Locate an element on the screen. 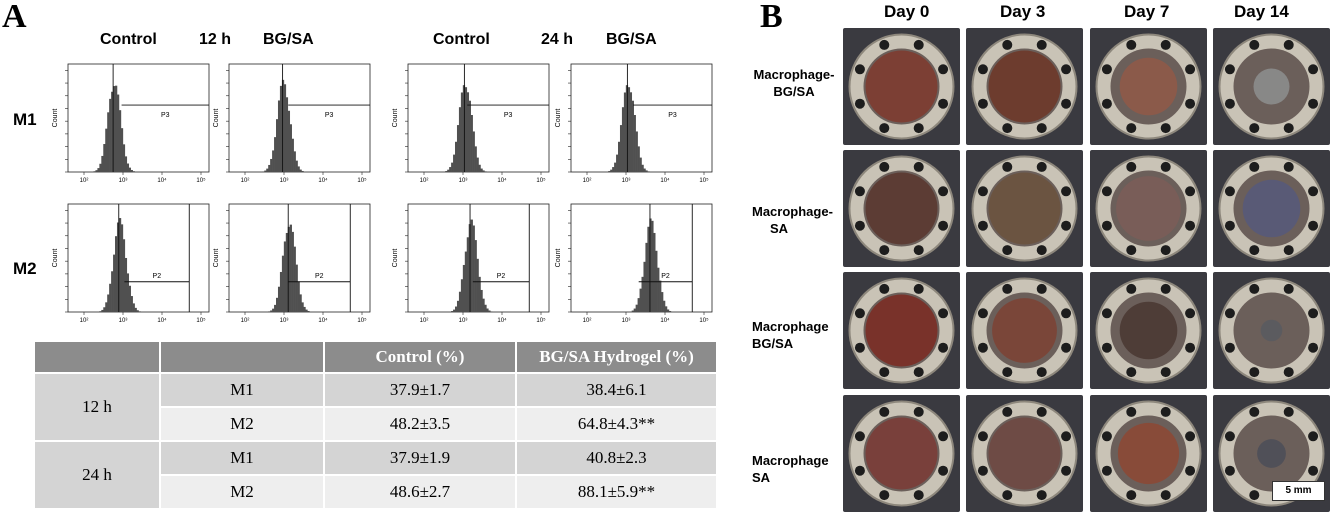  histogram-m2-bgsa-24h: P2 Count 10² 10³ 10⁴ 10⁵ is located at coordinates (635, 262).